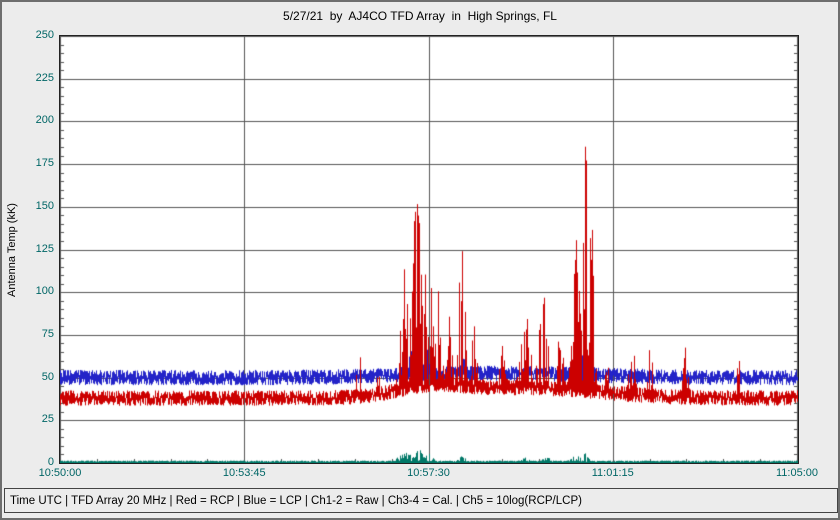 This screenshot has width=840, height=520. Describe the element at coordinates (44, 77) in the screenshot. I see `y-tick-label: 225` at that location.